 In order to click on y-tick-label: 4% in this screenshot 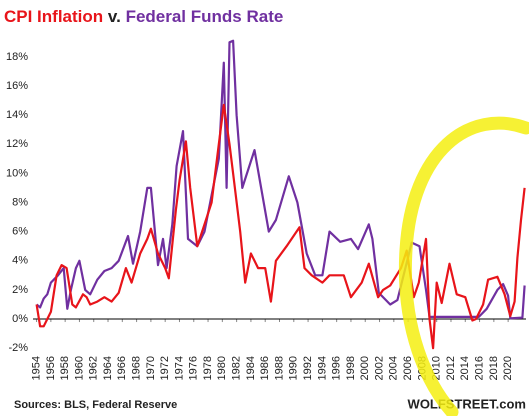, I will do `click(20, 261)`.